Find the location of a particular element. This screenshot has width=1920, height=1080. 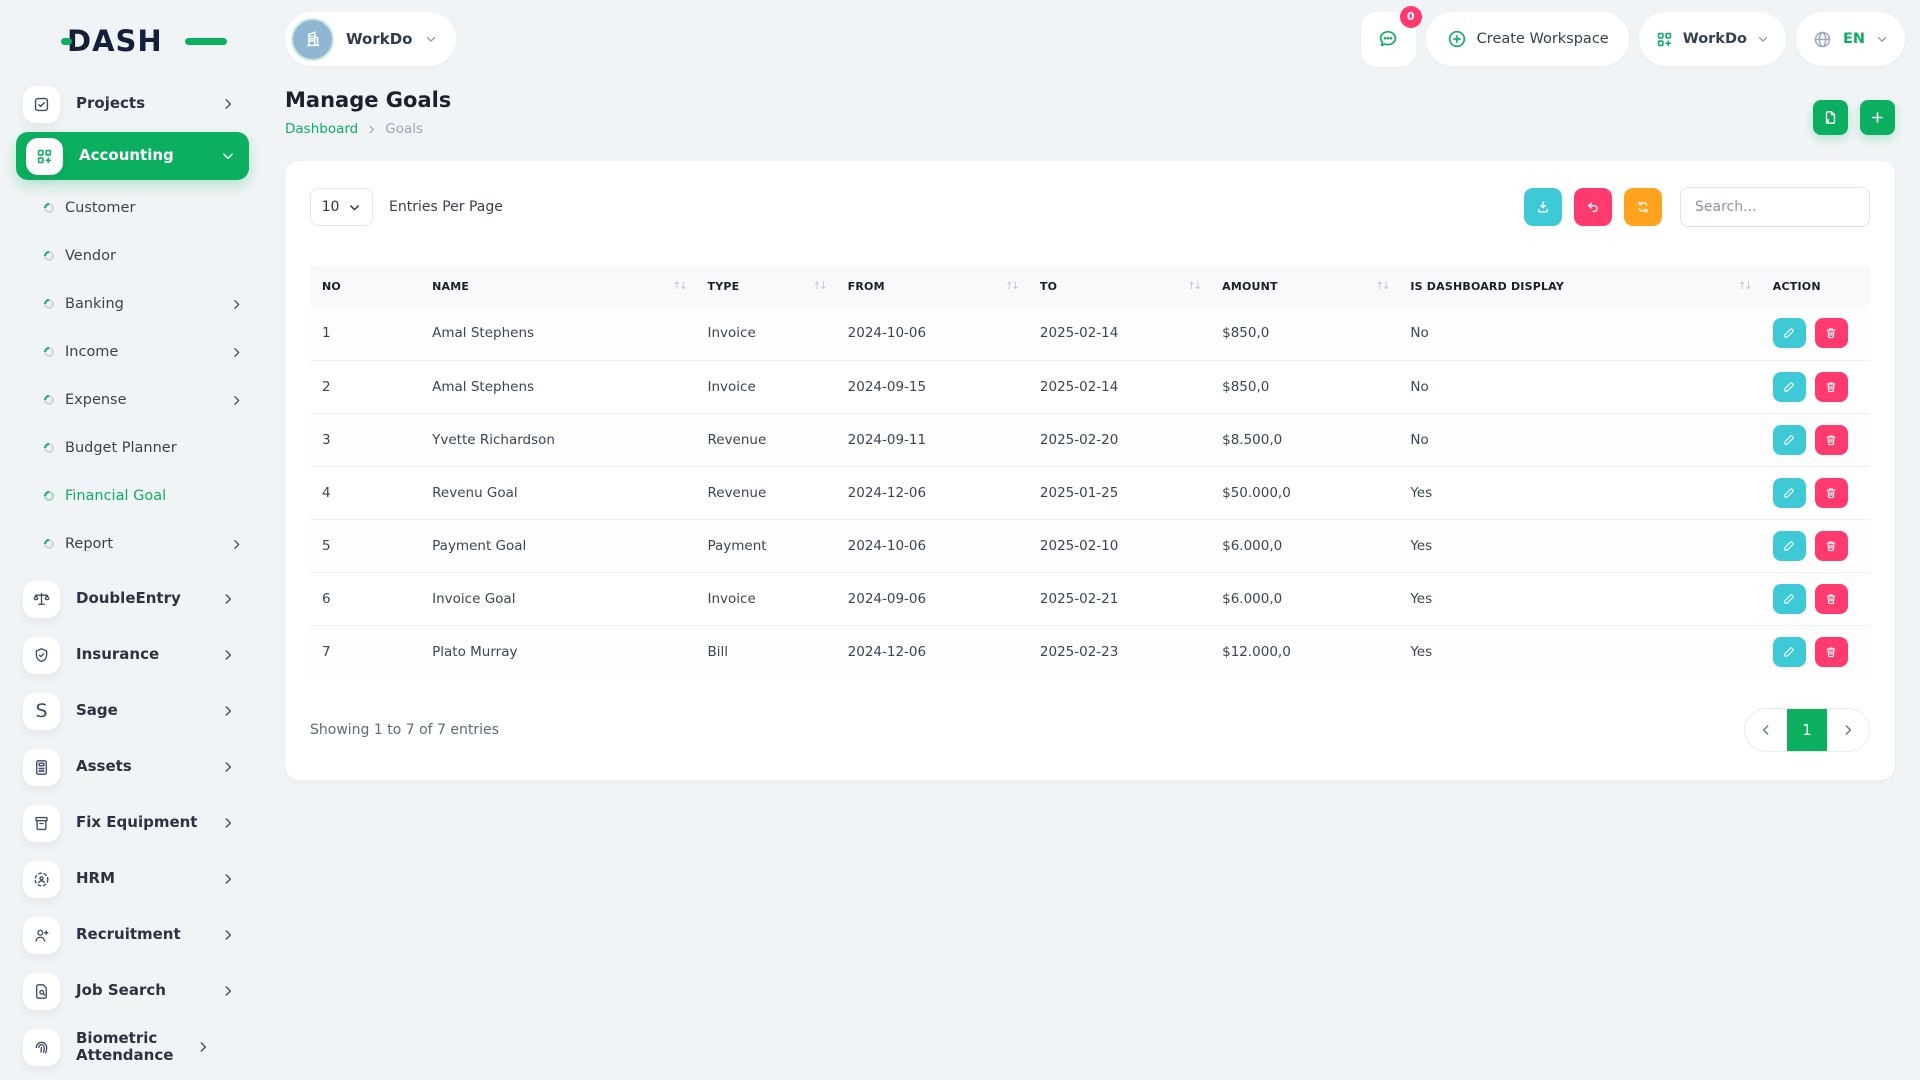

cell-type: Revenue is located at coordinates (765, 492).